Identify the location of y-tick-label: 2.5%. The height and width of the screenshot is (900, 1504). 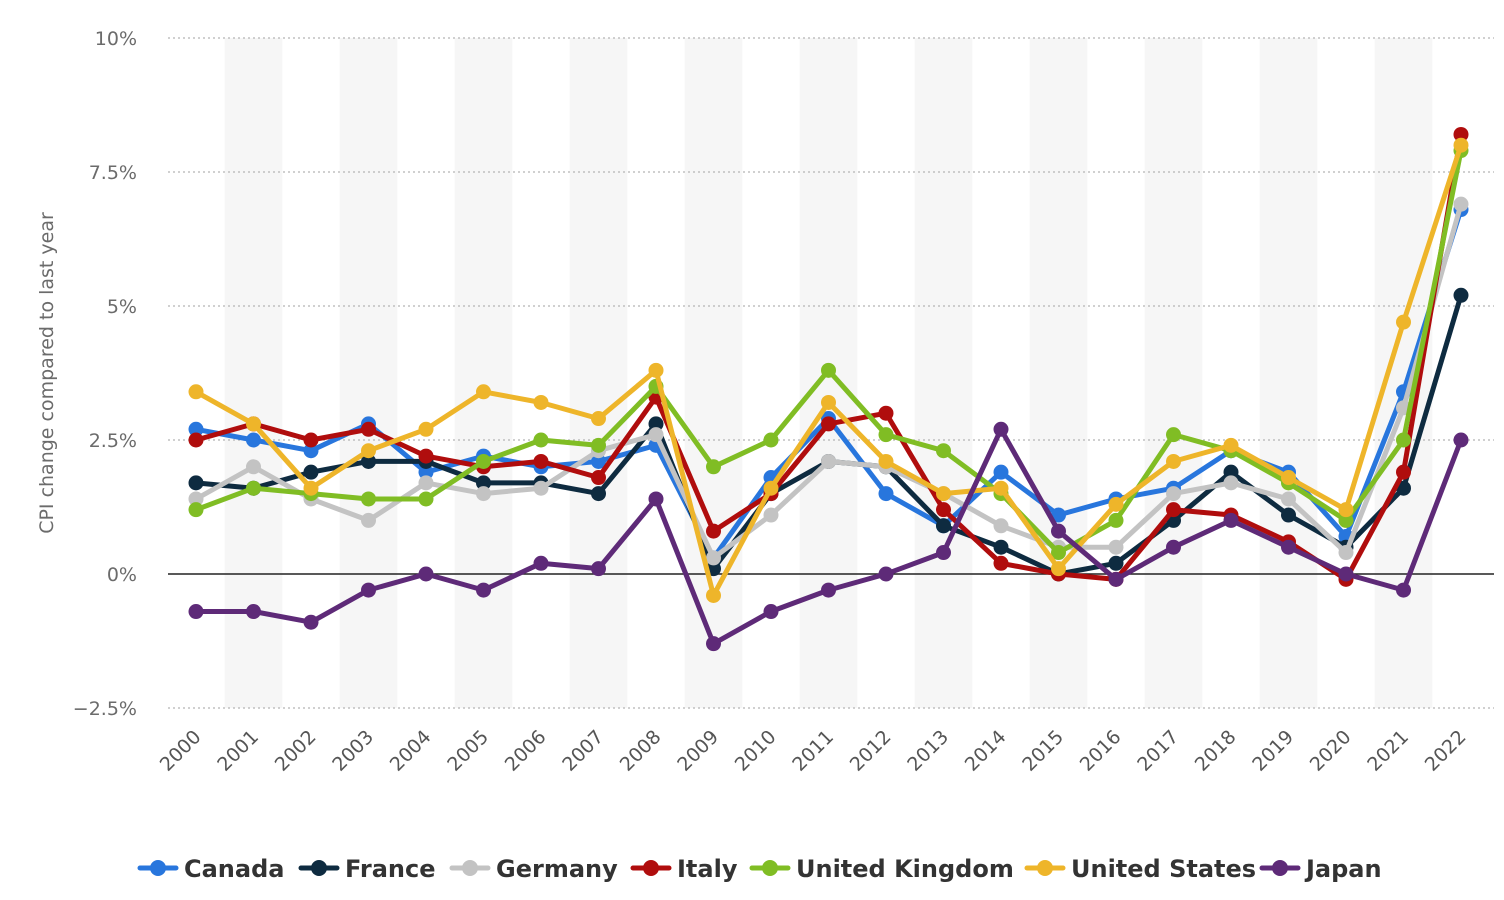
(113, 441).